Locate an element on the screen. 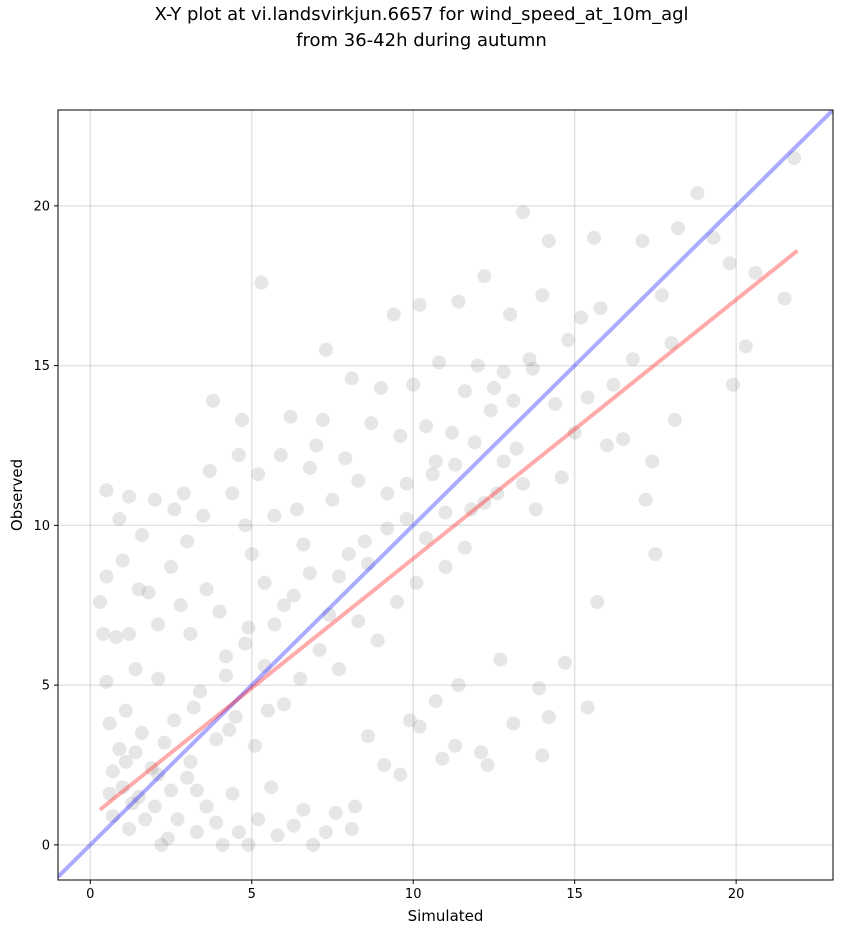 The image size is (843, 934). y-axis-label: Observed is located at coordinates (17, 495).